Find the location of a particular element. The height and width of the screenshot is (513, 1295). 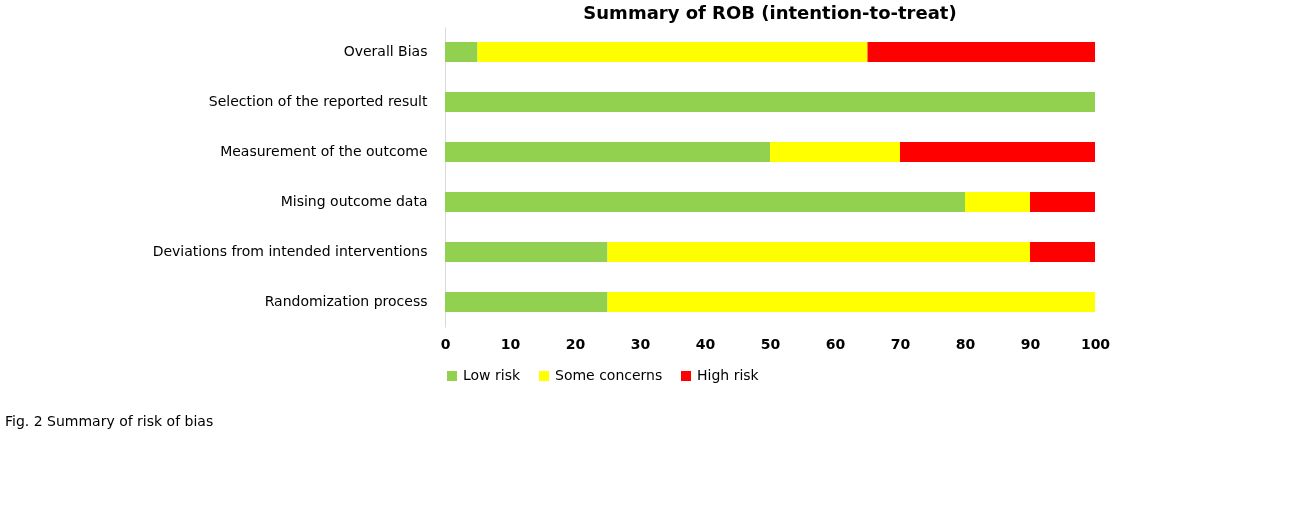

x-tick-label: 60 is located at coordinates (835, 343).